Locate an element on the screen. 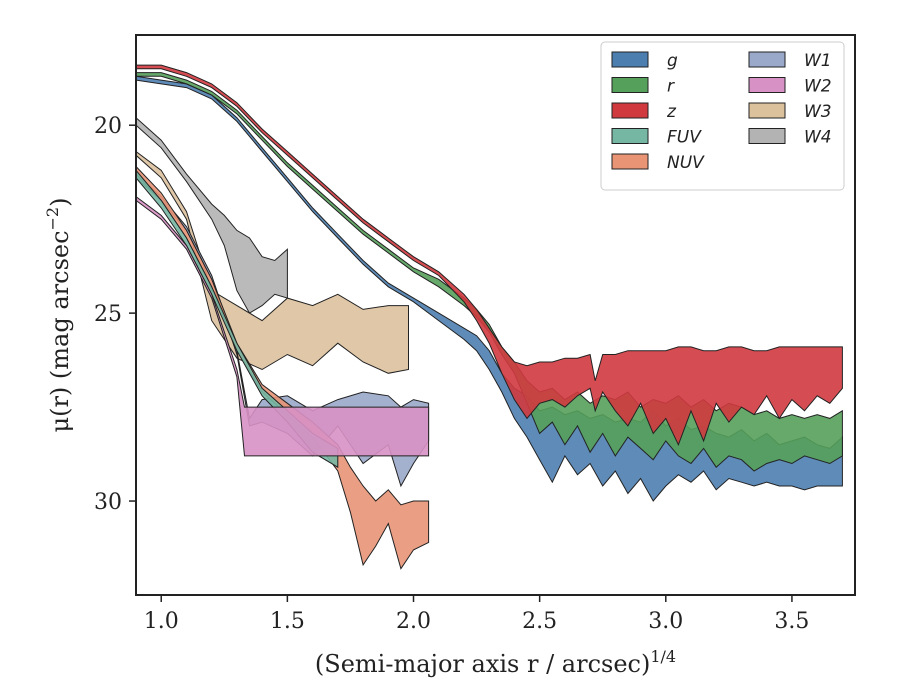  legend-swatch-w2 is located at coordinates (767, 85).